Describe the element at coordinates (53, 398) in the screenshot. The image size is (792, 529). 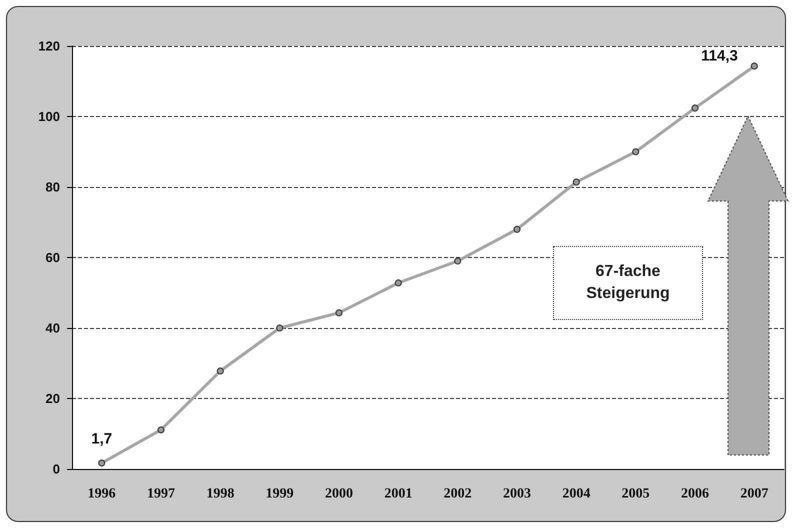
I see `y-tick-label: 20` at that location.